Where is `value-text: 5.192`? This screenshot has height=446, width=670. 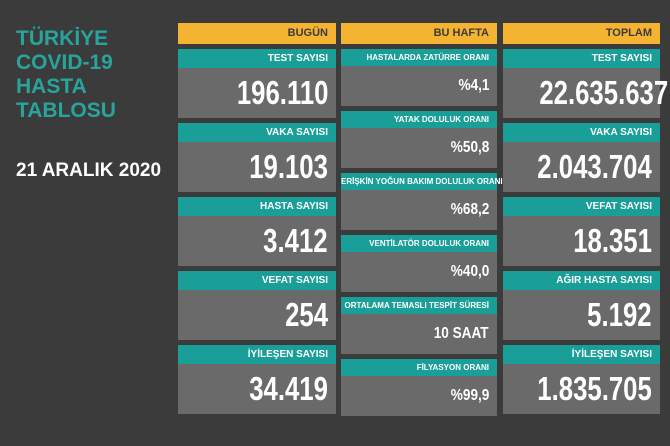
value-text: 5.192 is located at coordinates (619, 314).